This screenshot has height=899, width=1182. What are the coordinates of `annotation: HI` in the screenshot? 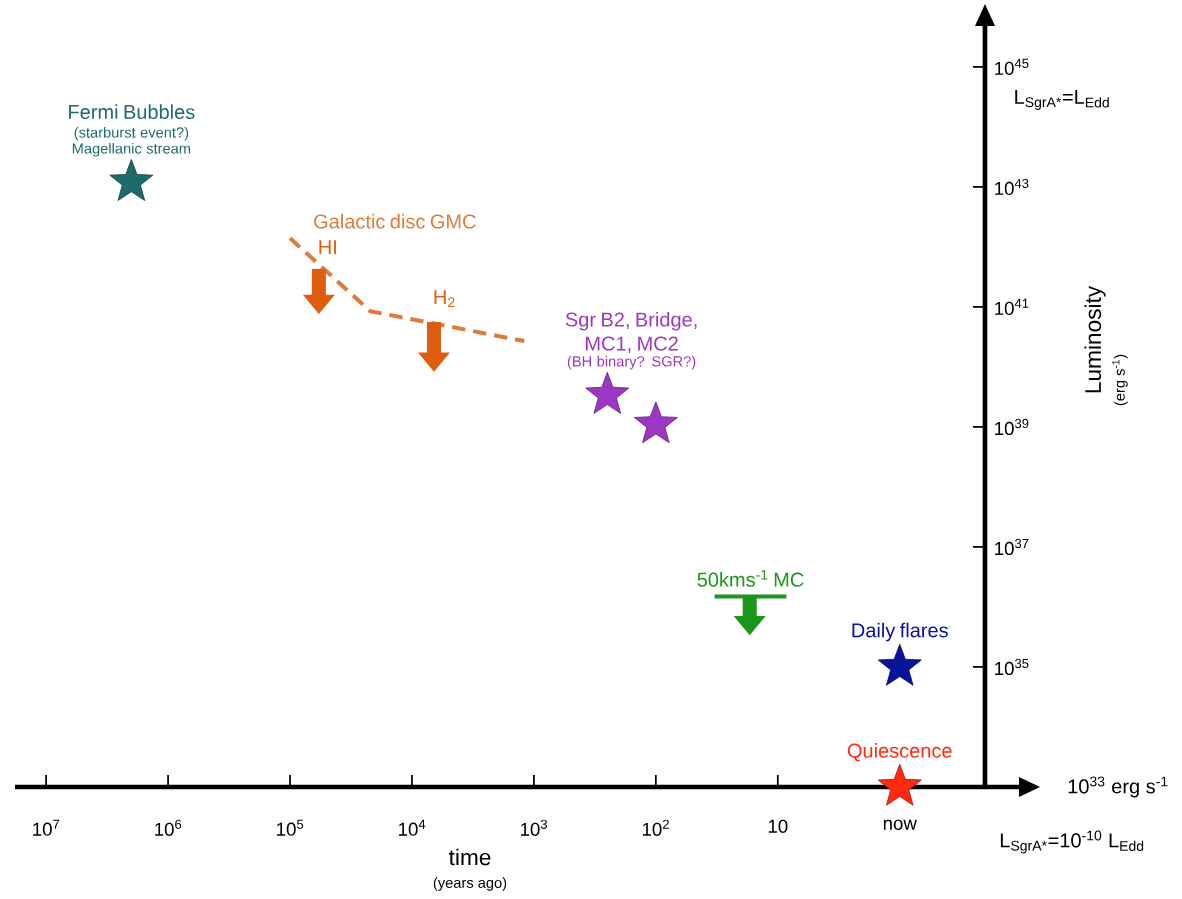 It's located at (327, 247).